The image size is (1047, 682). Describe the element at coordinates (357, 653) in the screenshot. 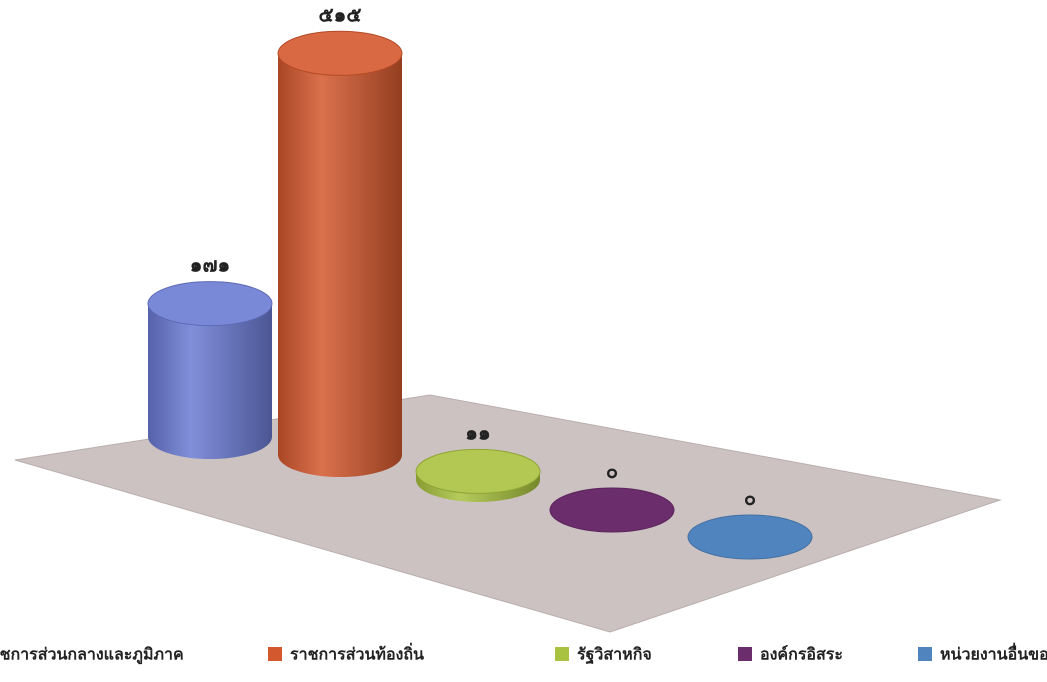

I see `legend-label: ราชการส่วนท้องถิ่น` at that location.